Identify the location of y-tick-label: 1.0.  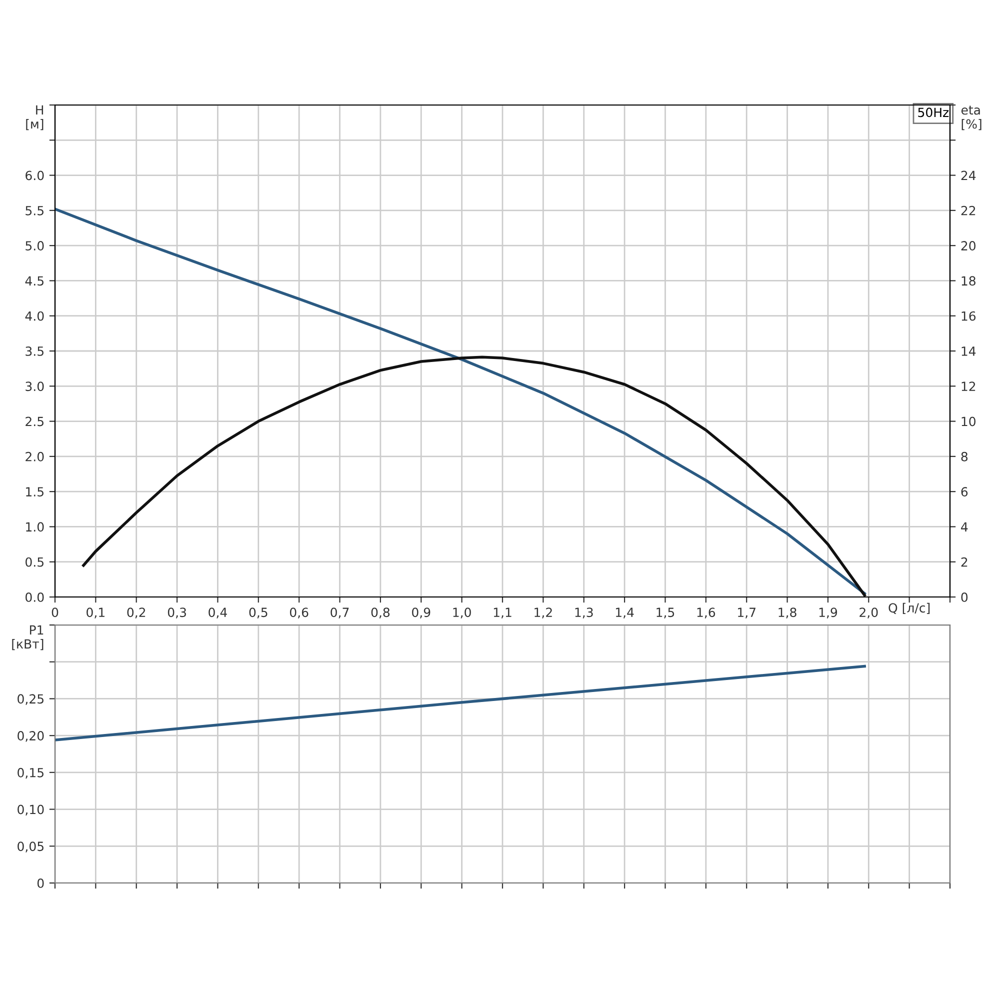
(35, 527).